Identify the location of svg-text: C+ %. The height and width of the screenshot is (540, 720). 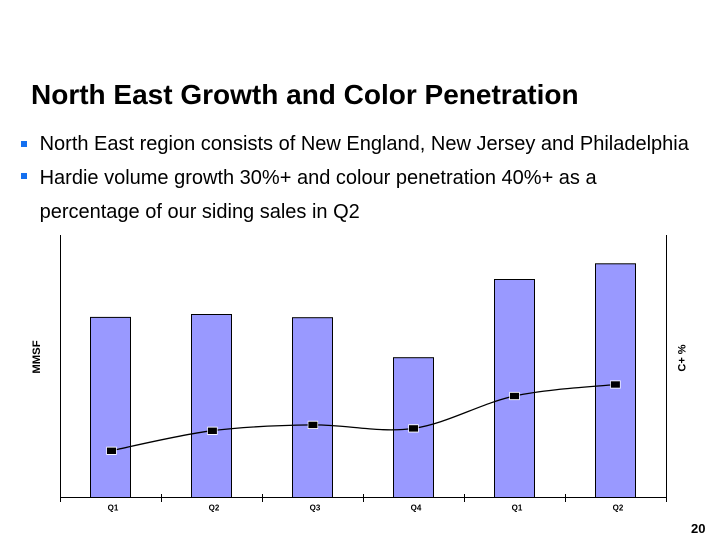
(683, 357).